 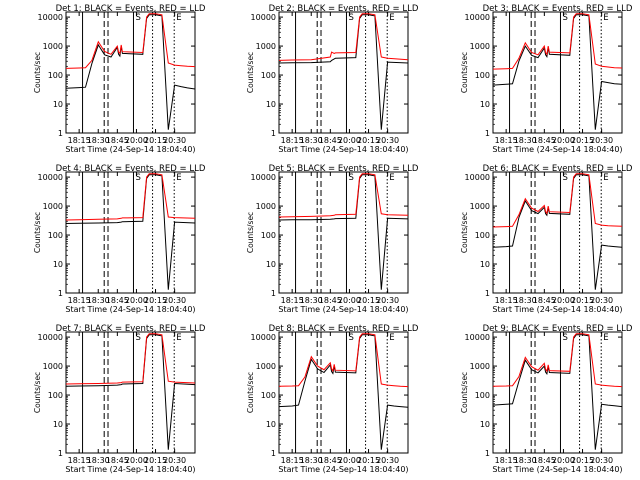 I want to click on plot-title: Det 9: BLACK = Events, RED = LLD, so click(x=558, y=329).